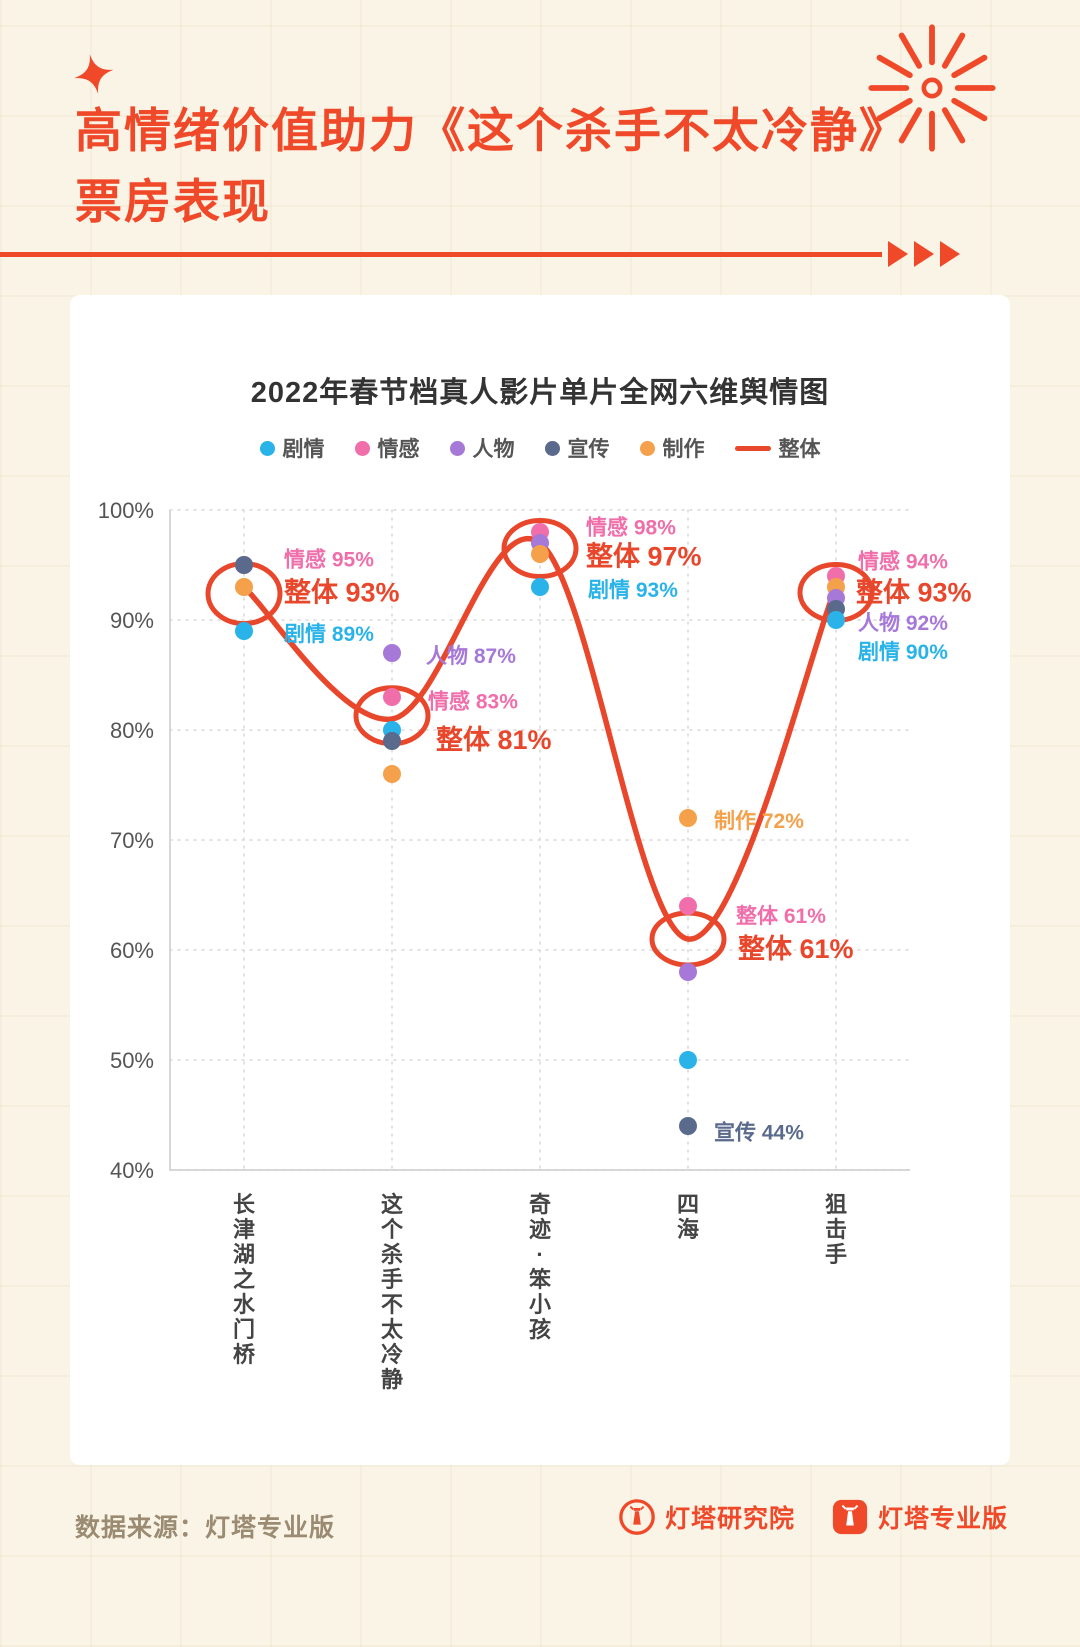 The image size is (1080, 1647). I want to click on overall-highlight-circle, so click(540, 548).